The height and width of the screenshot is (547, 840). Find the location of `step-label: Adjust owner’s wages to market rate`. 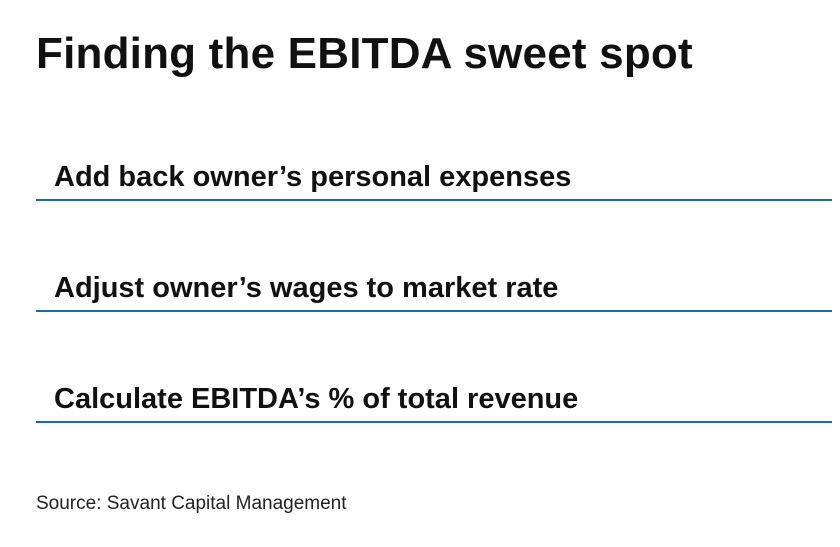

step-label: Adjust owner’s wages to market rate is located at coordinates (306, 288).